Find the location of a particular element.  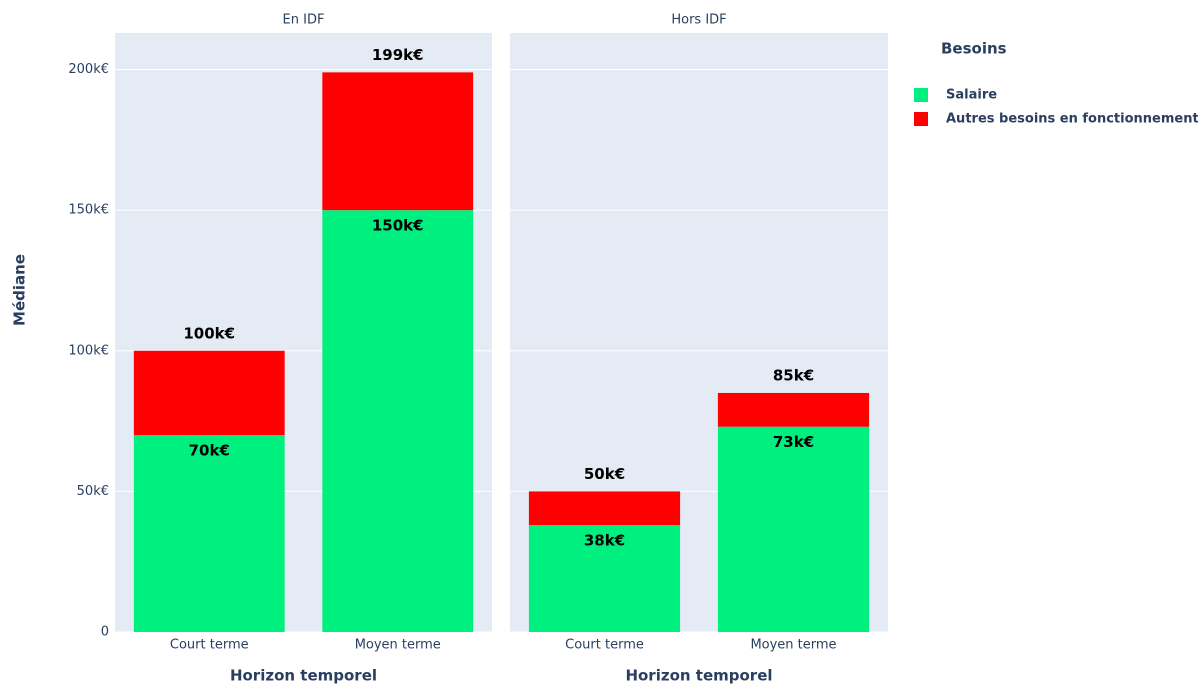

total-label: 100k€ is located at coordinates (209, 333).